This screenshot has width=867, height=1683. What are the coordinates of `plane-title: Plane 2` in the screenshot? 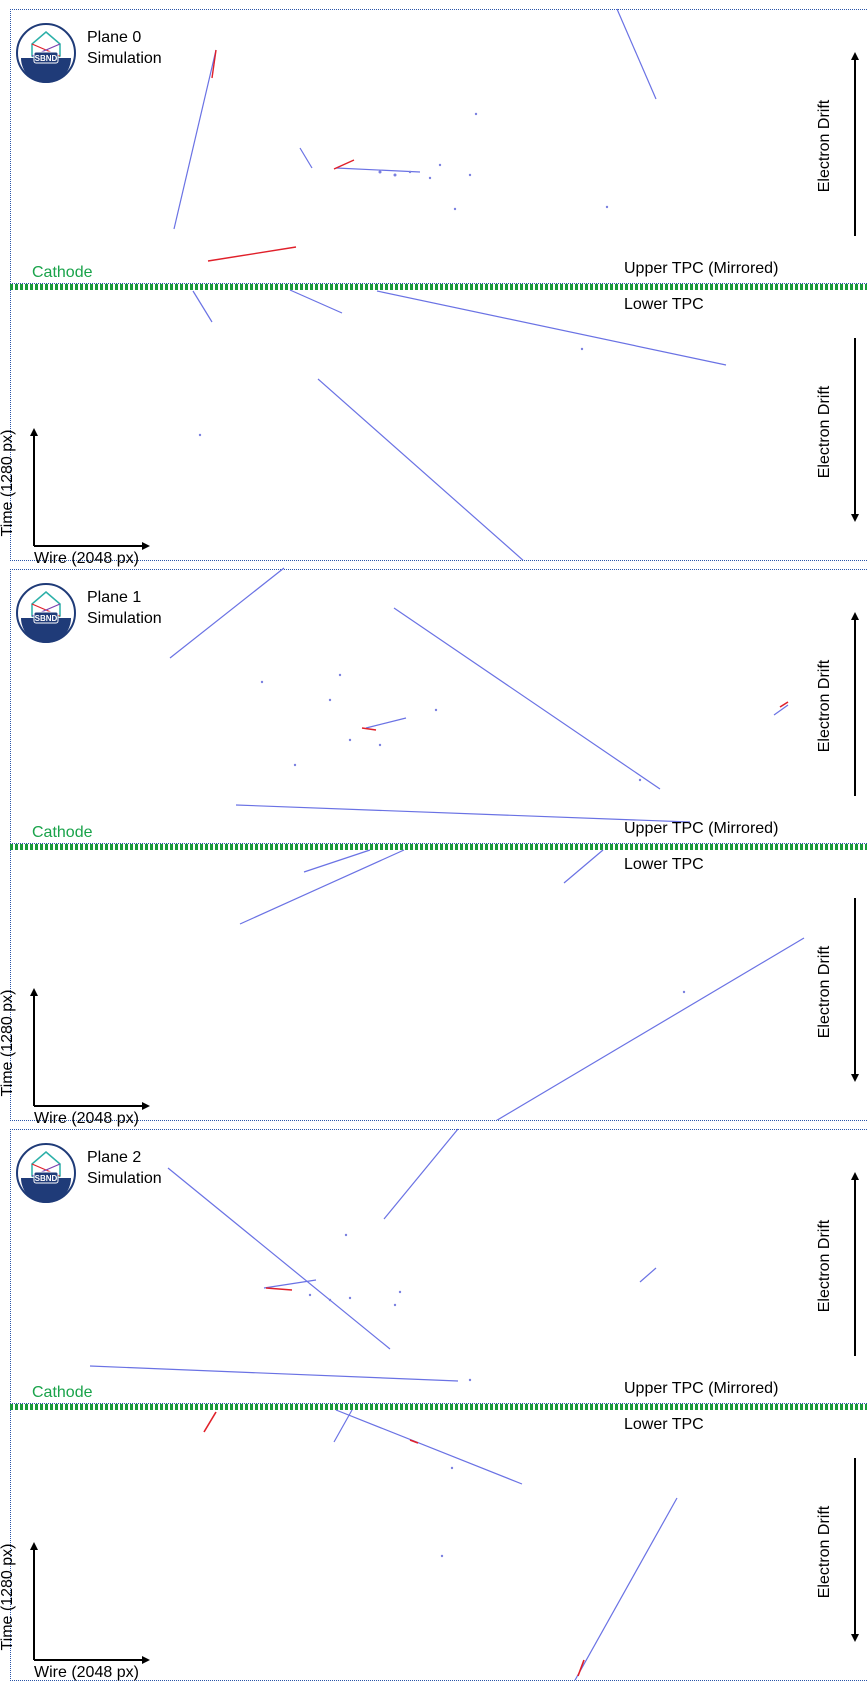 It's located at (114, 1157).